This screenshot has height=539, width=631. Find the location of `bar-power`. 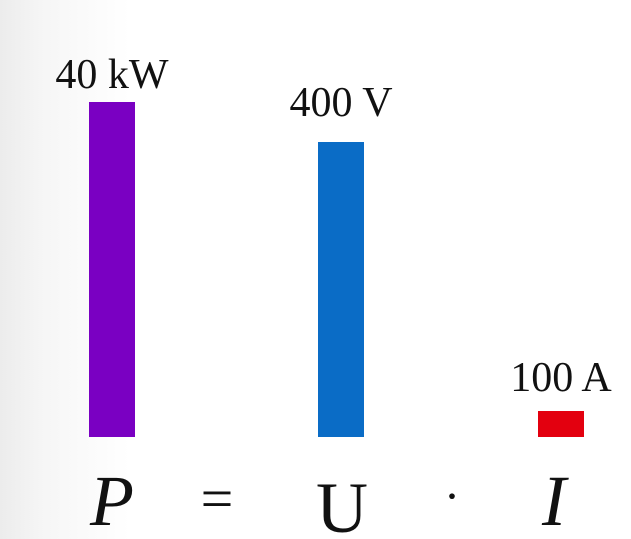

bar-power is located at coordinates (112, 269).